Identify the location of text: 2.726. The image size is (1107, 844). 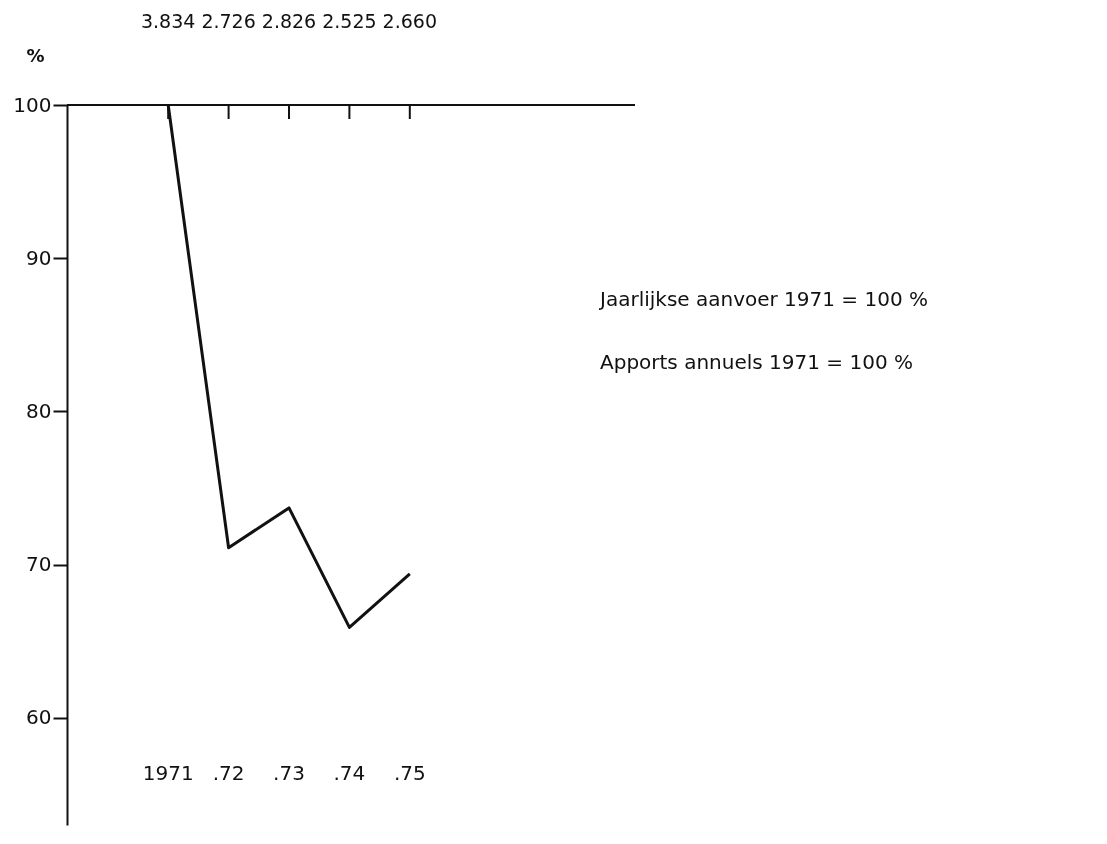
(228, 21).